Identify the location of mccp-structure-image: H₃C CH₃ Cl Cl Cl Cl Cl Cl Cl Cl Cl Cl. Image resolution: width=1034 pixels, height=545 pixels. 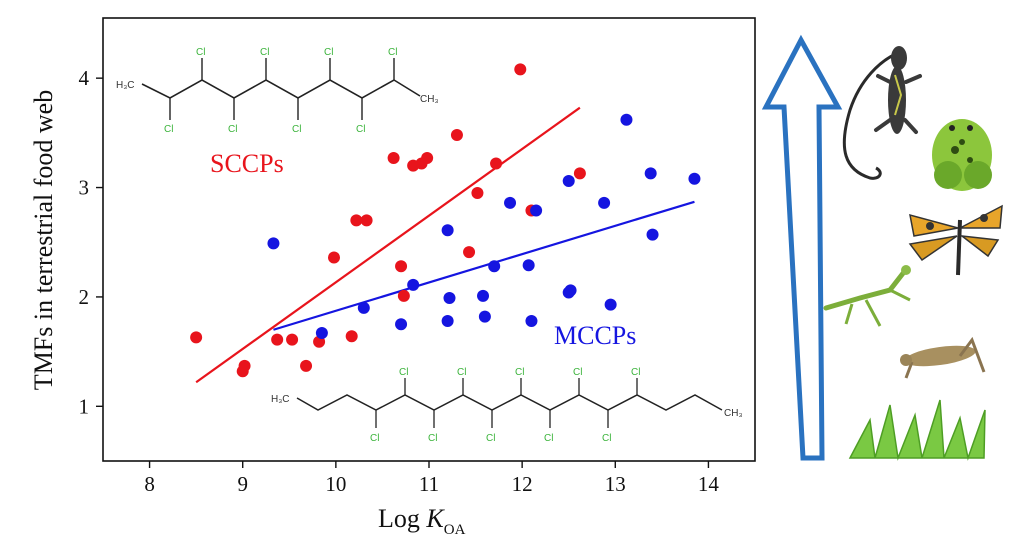
(506, 406).